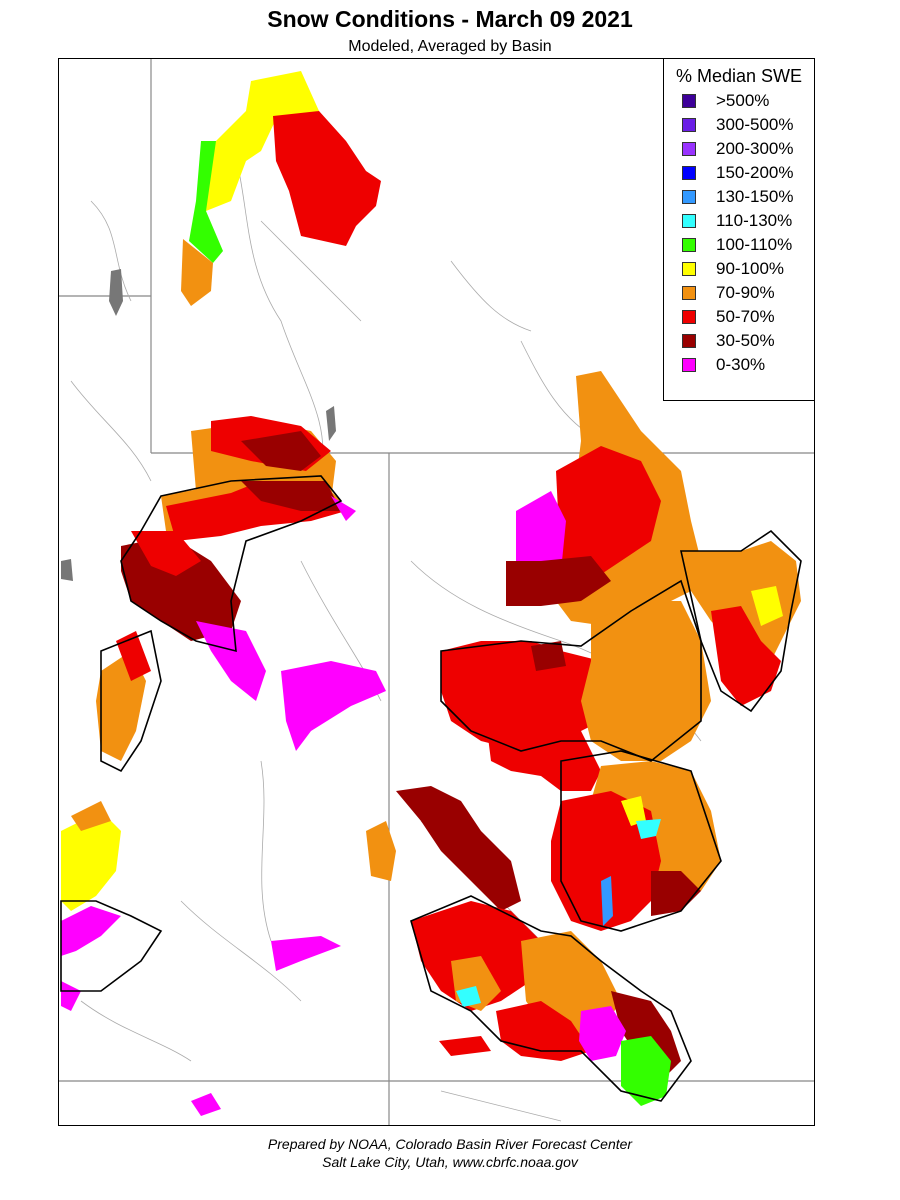  What do you see at coordinates (755, 124) in the screenshot?
I see `legend-label: 300-500%` at bounding box center [755, 124].